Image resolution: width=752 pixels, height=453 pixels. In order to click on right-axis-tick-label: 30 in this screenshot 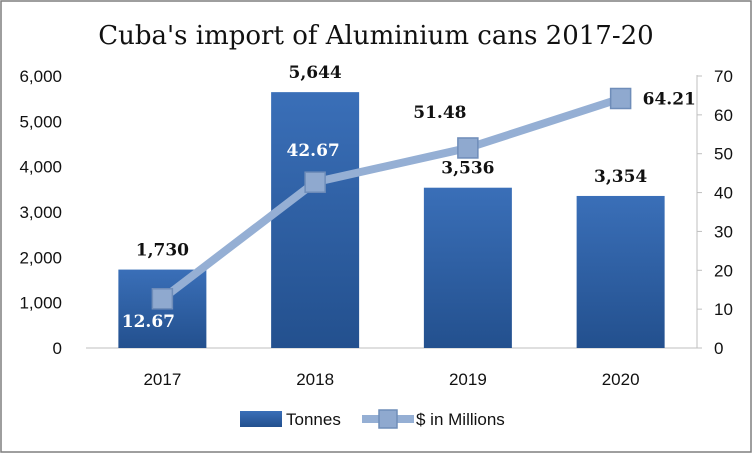, I will do `click(723, 231)`.